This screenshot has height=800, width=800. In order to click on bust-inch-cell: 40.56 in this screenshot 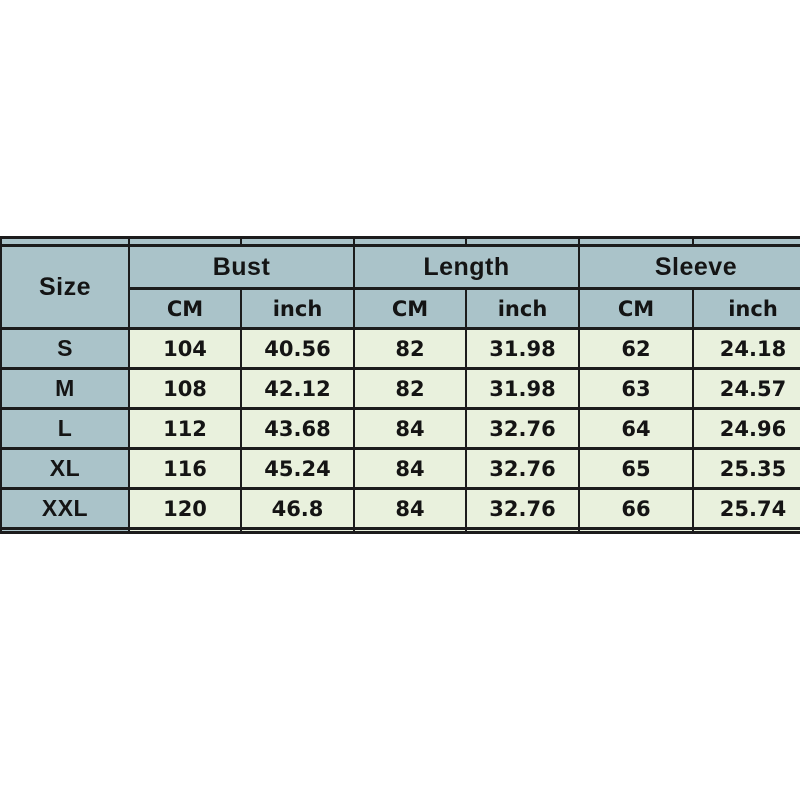, I will do `click(297, 348)`.